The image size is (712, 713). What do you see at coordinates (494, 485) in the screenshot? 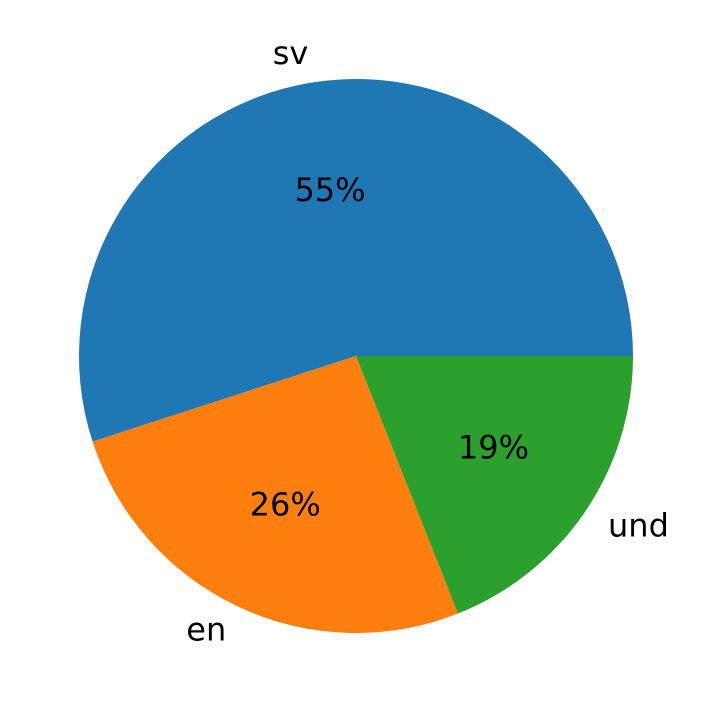
I see `pie-slice` at bounding box center [494, 485].